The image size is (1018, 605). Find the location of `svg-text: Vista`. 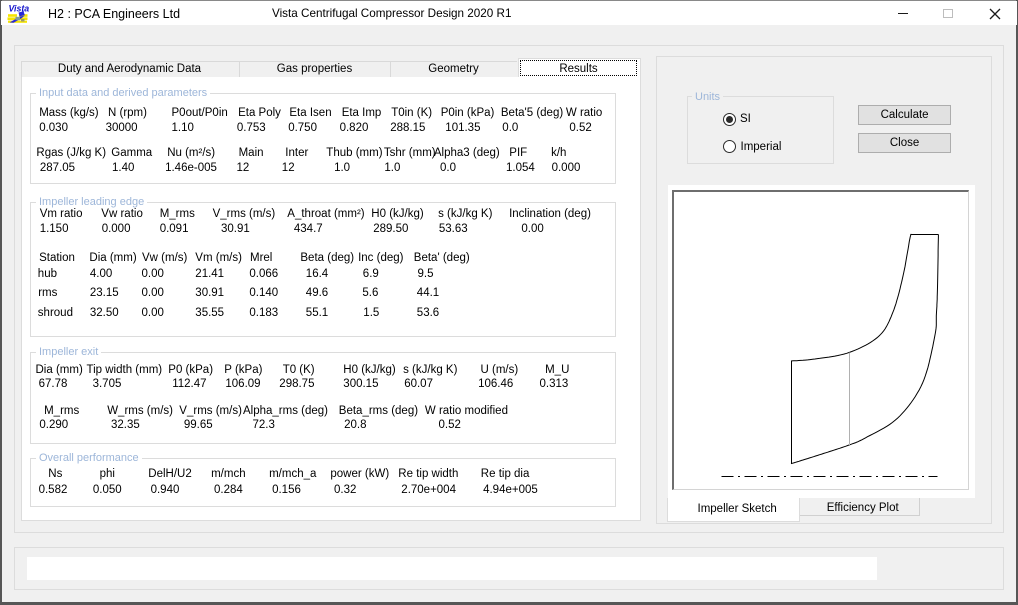

svg-text: Vista is located at coordinates (19, 9).